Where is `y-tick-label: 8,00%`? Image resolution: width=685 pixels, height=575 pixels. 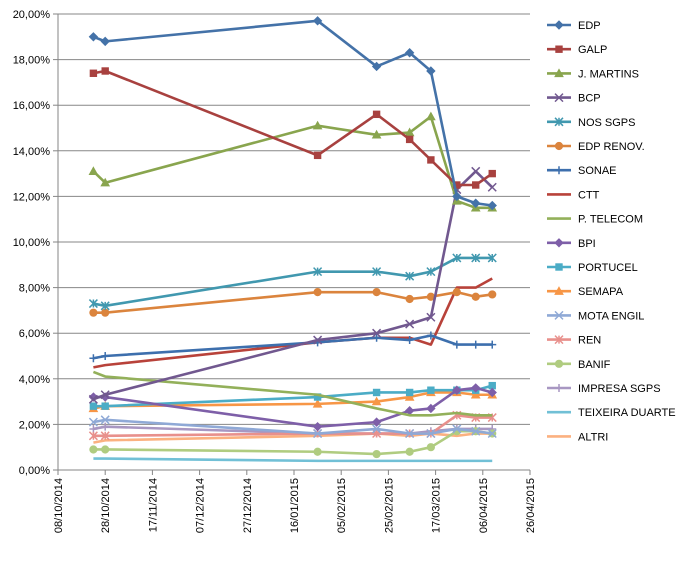 y-tick-label: 8,00% is located at coordinates (34, 289).